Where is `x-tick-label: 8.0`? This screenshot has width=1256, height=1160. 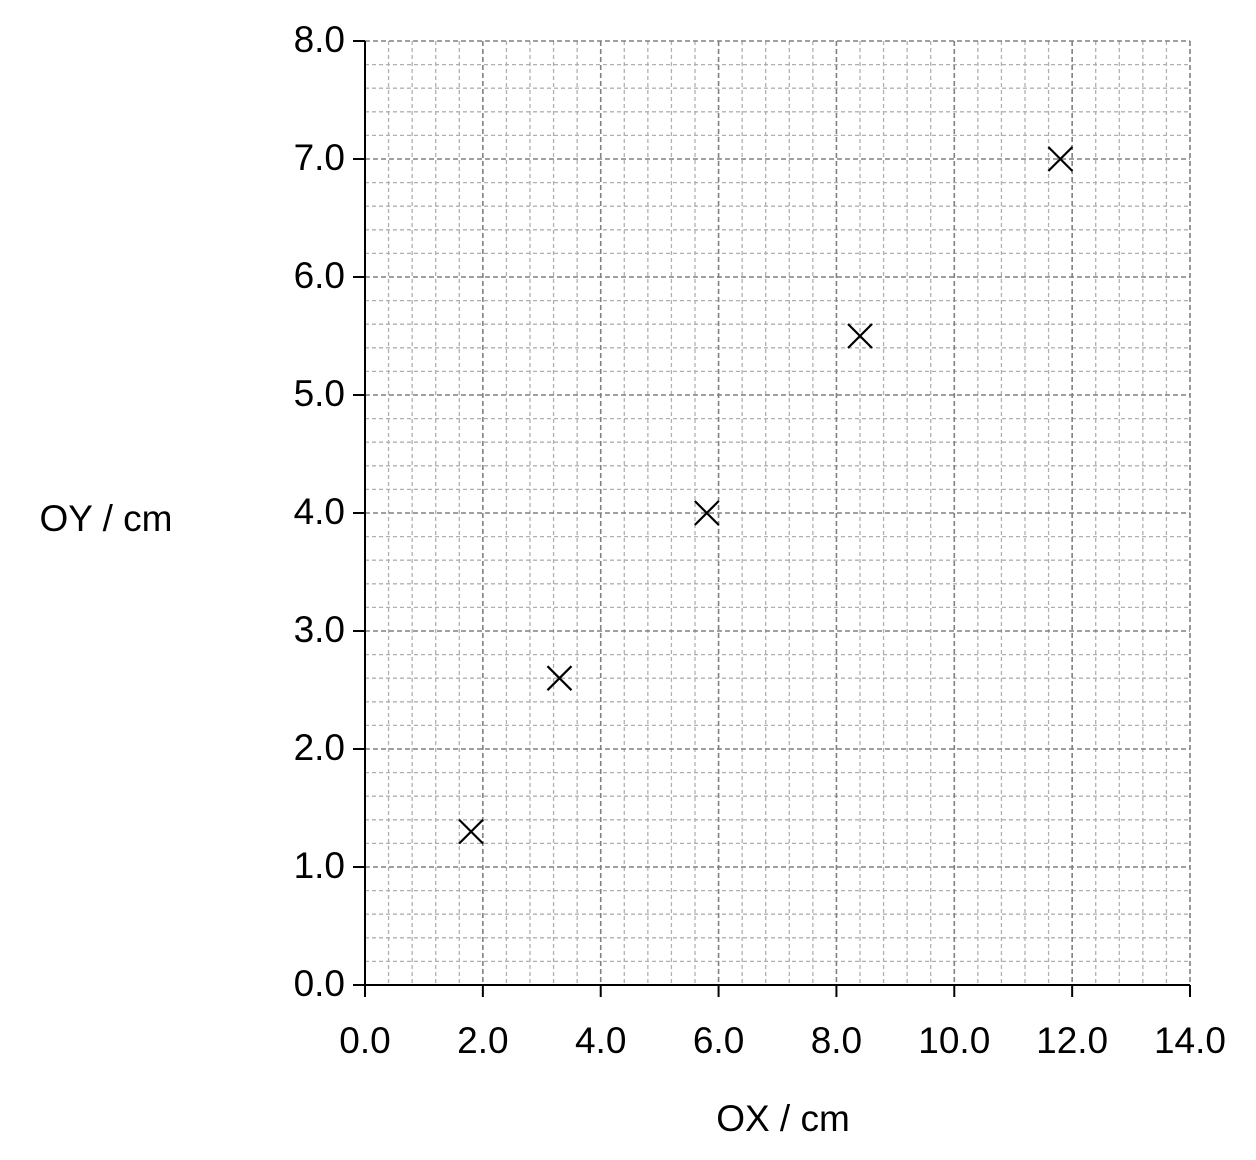 x-tick-label: 8.0 is located at coordinates (836, 1040).